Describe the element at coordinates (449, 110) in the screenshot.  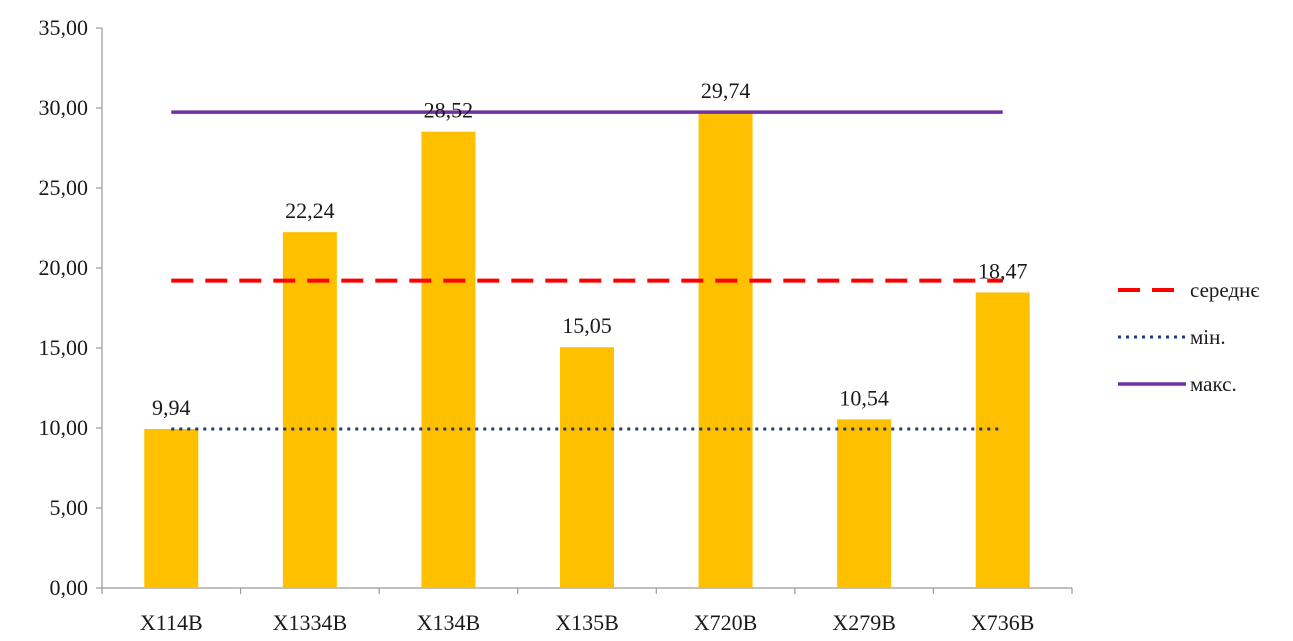
I see `data-label: 28,52` at that location.